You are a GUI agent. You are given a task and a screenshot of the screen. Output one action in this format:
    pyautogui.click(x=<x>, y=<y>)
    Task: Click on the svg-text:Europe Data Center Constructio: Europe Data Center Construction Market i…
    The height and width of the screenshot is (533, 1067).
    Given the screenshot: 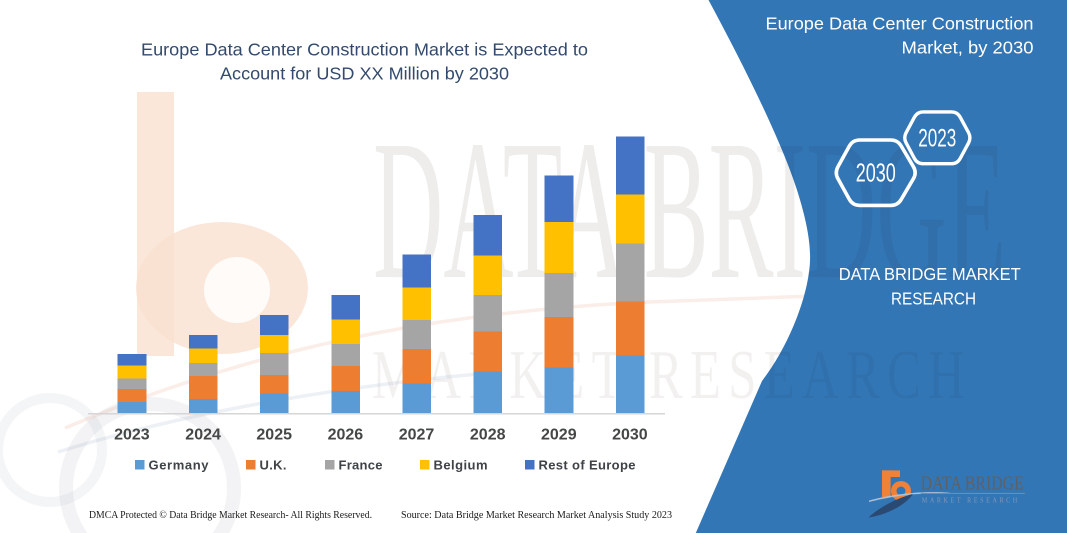 What is the action you would take?
    pyautogui.click(x=364, y=50)
    